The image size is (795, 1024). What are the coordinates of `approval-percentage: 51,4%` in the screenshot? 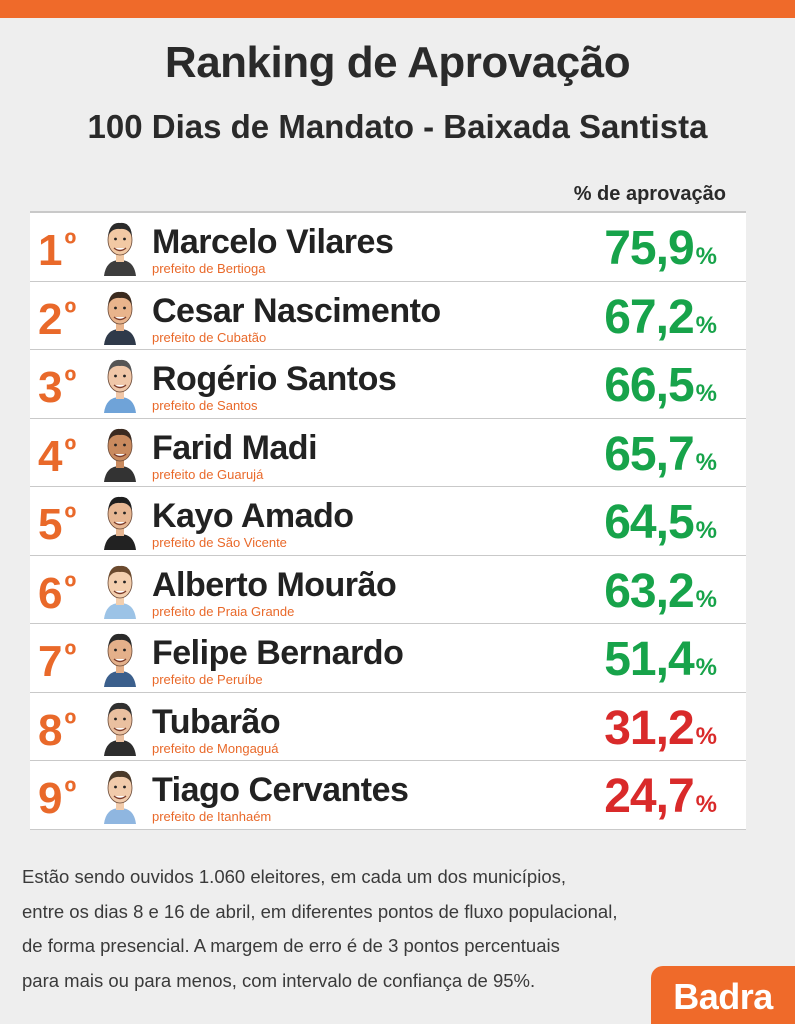 It's located at (660, 659).